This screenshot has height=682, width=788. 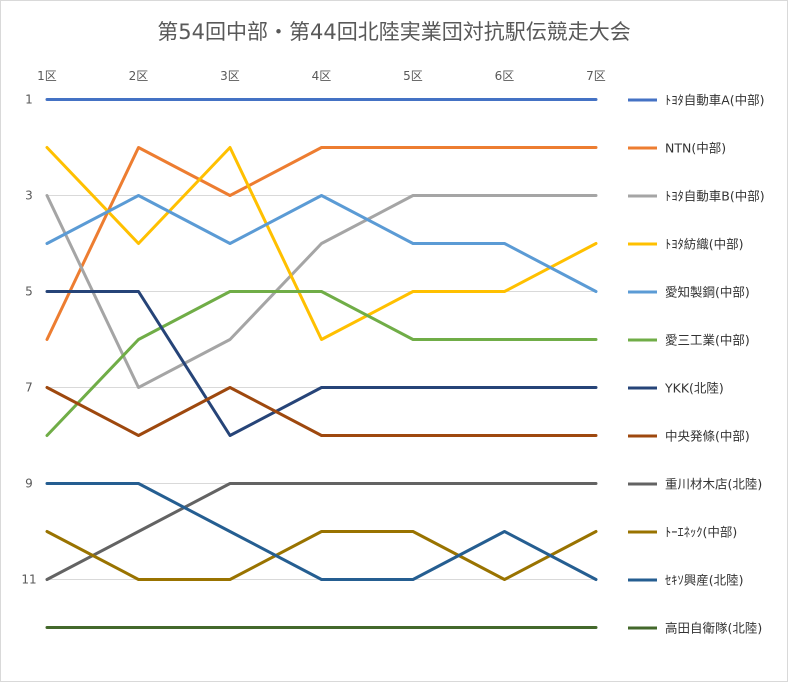 What do you see at coordinates (715, 100) in the screenshot?
I see `legend-label: ﾄﾖﾀ自動車A(中部)` at bounding box center [715, 100].